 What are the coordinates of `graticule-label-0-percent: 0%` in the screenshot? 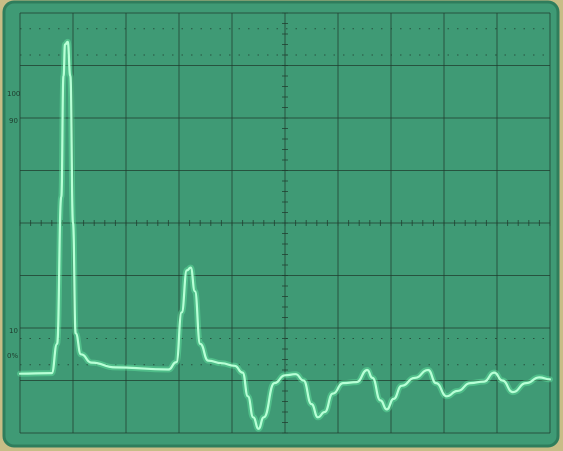 It's located at (12, 356).